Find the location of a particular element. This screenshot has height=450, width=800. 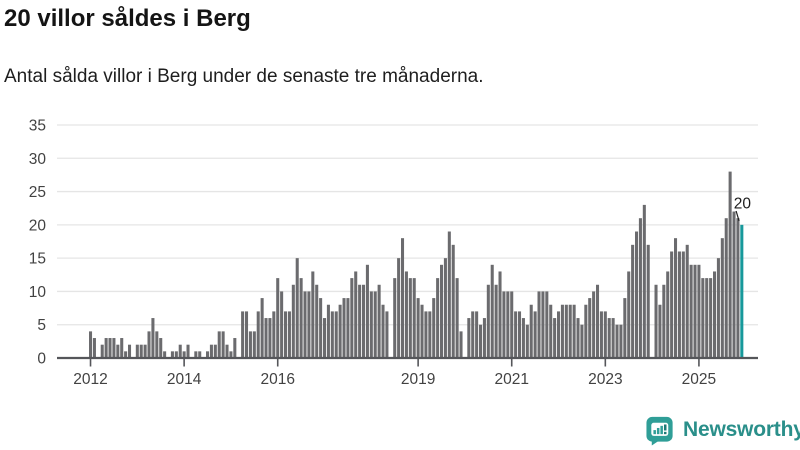

y-axis-labels: 0 5 10 15 20 25 30 35 is located at coordinates (38, 243).